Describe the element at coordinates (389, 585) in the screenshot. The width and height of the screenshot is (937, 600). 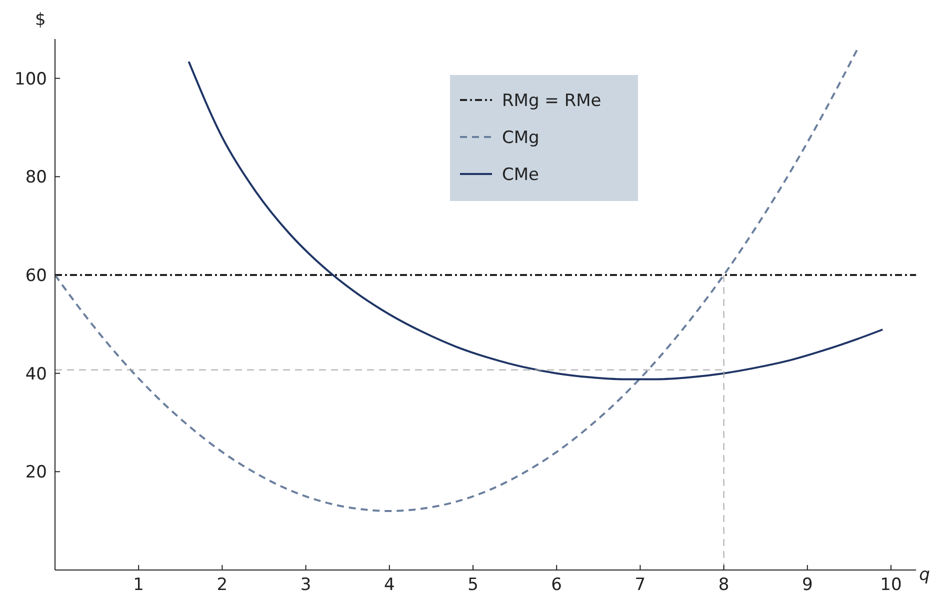
I see `x-tick-label: 4` at that location.